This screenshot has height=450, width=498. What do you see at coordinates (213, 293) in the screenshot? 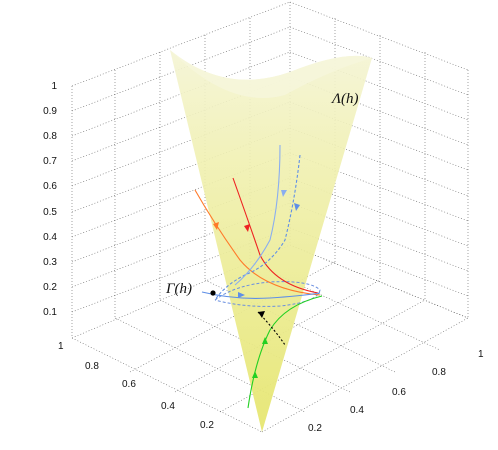
I see `gamma-point` at bounding box center [213, 293].